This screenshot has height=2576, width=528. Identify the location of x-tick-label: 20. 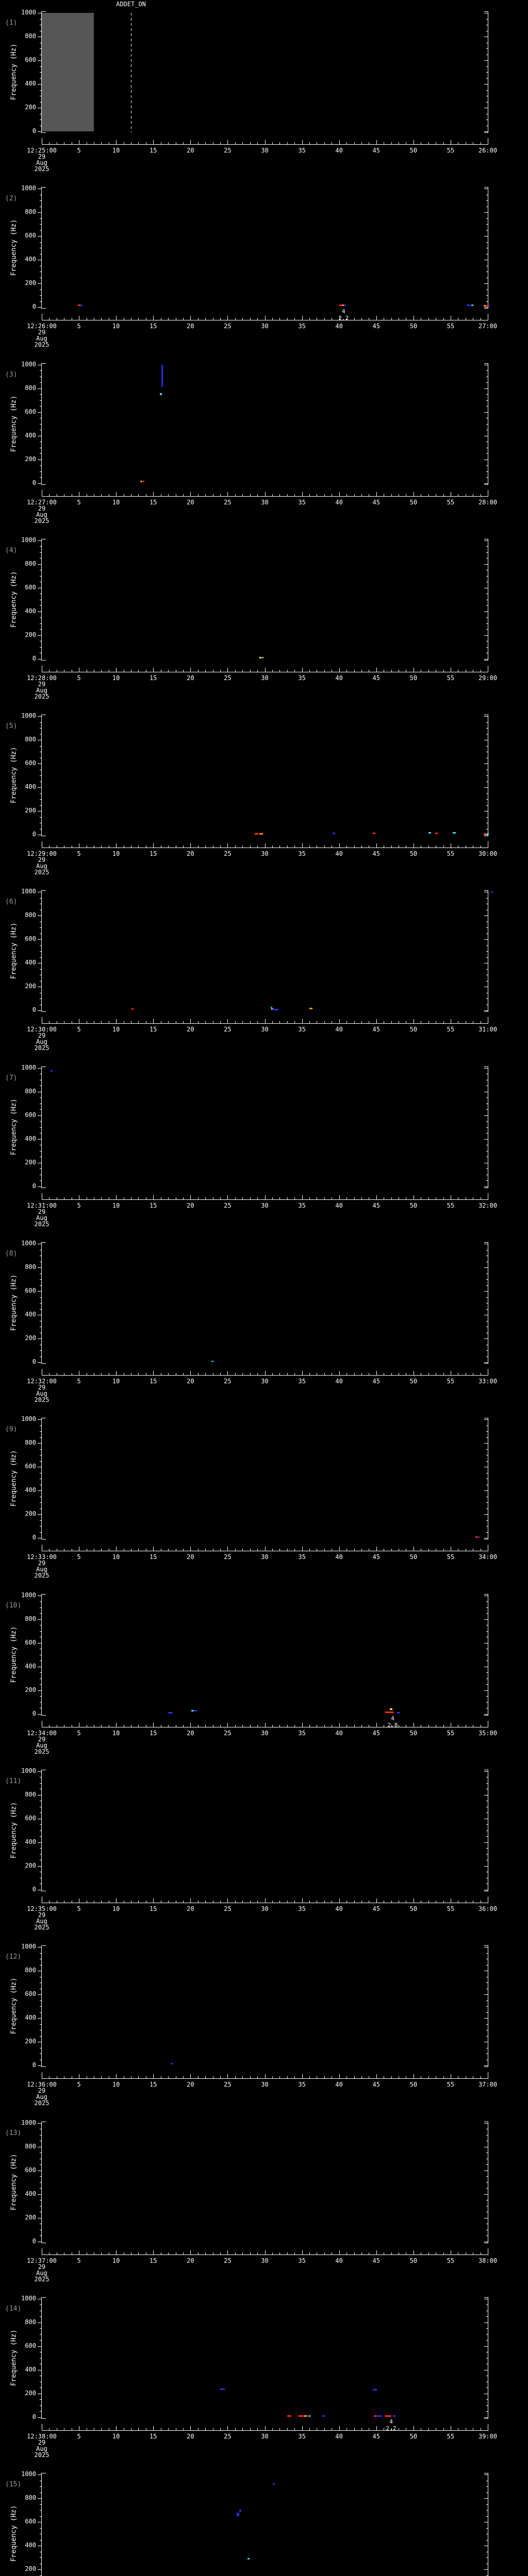
(190, 150).